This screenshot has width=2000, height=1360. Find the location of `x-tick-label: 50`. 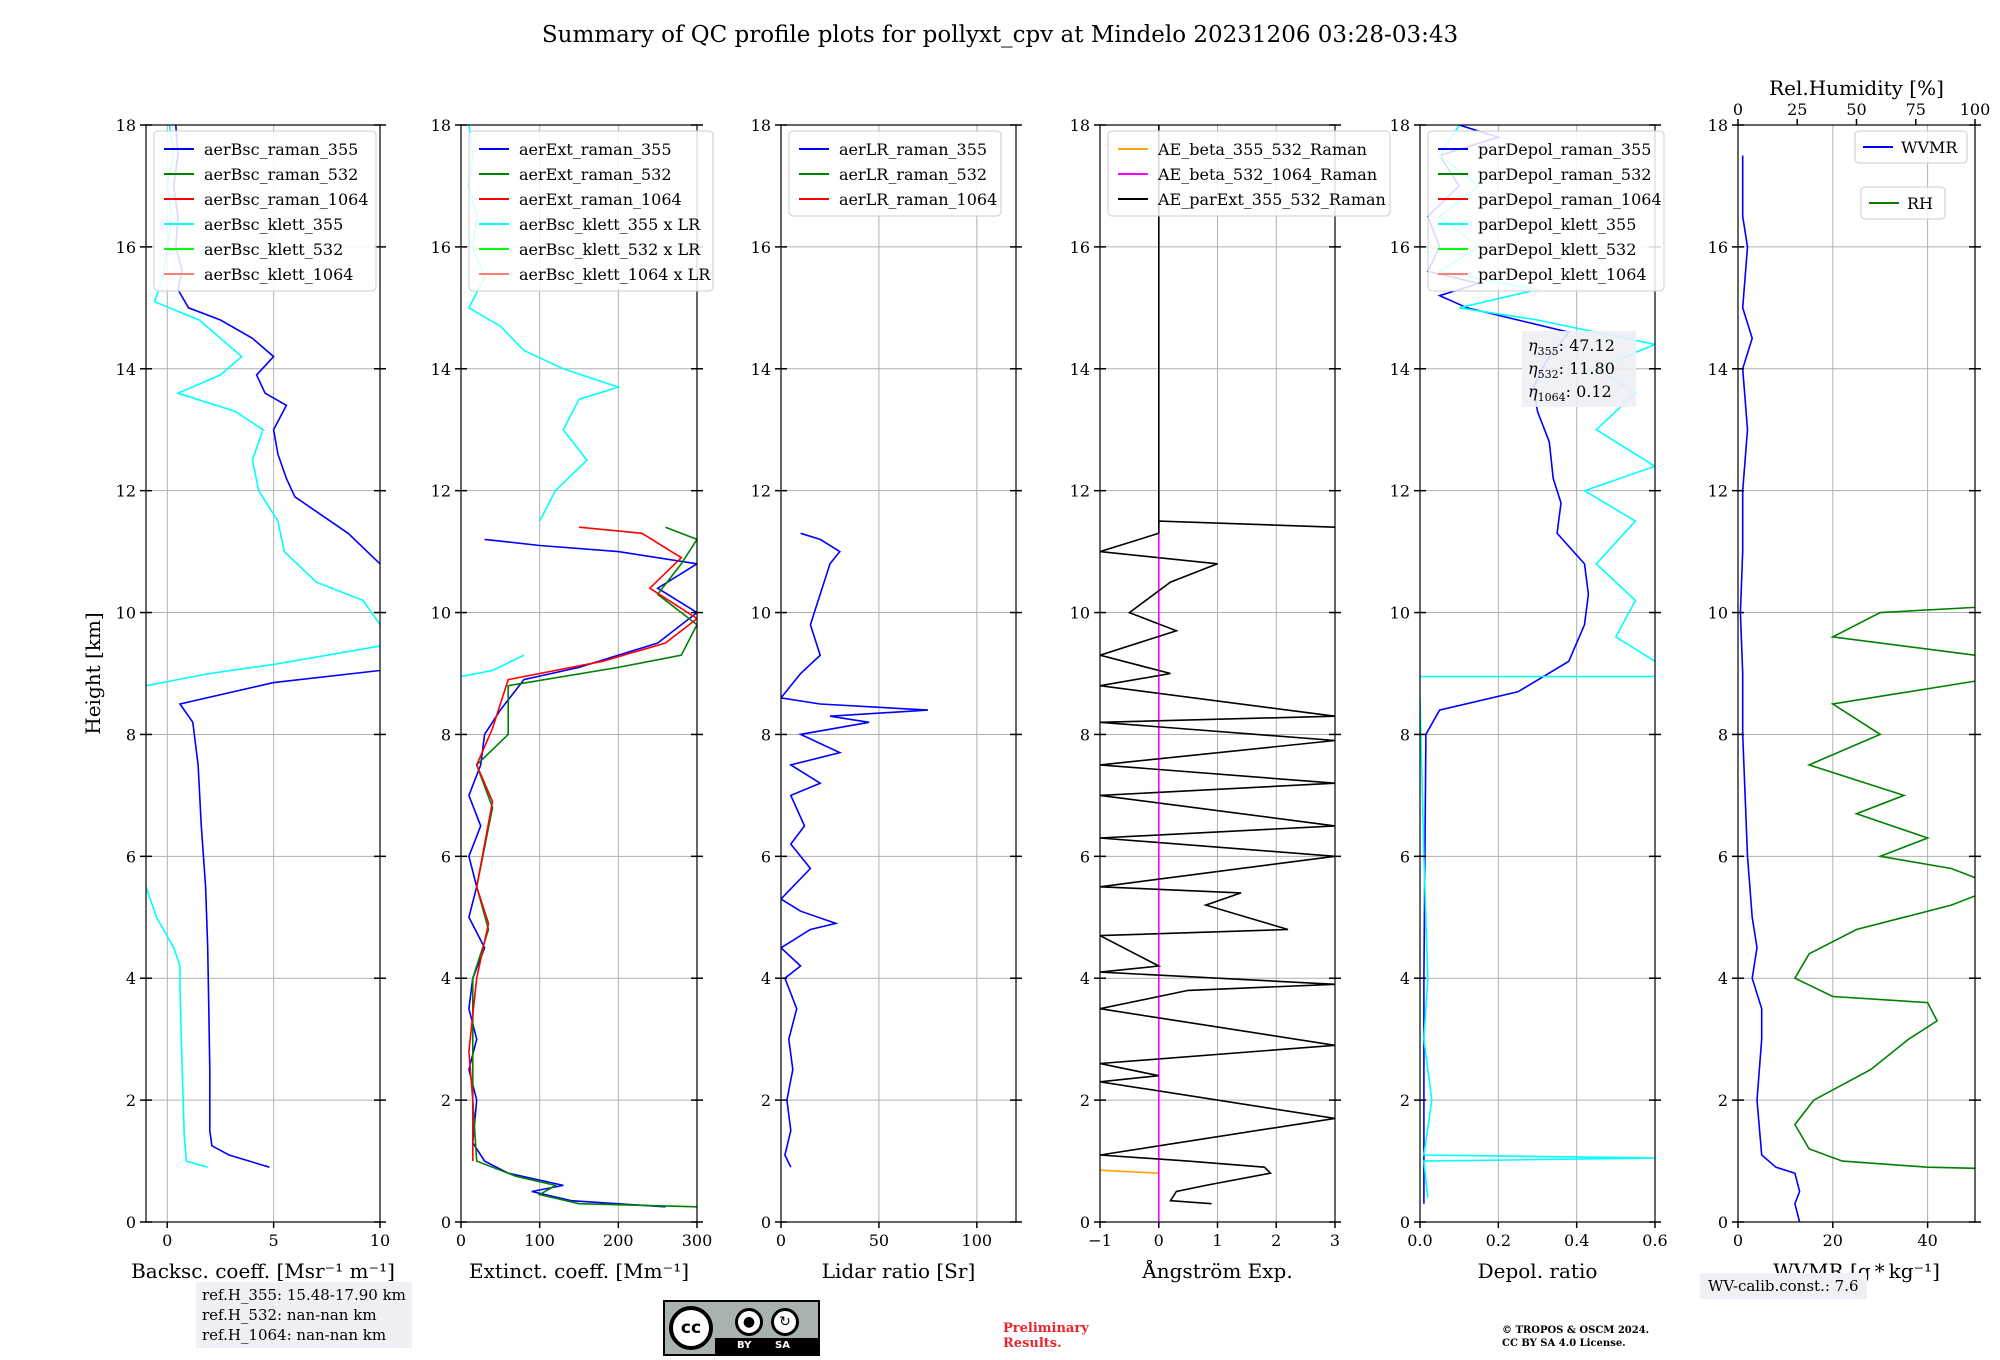

x-tick-label: 50 is located at coordinates (879, 1240).